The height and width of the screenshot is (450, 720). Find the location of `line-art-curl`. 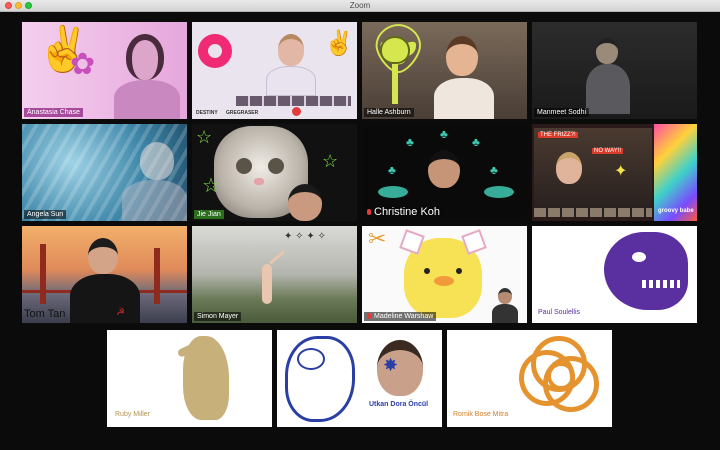

line-art-curl is located at coordinates (311, 359).